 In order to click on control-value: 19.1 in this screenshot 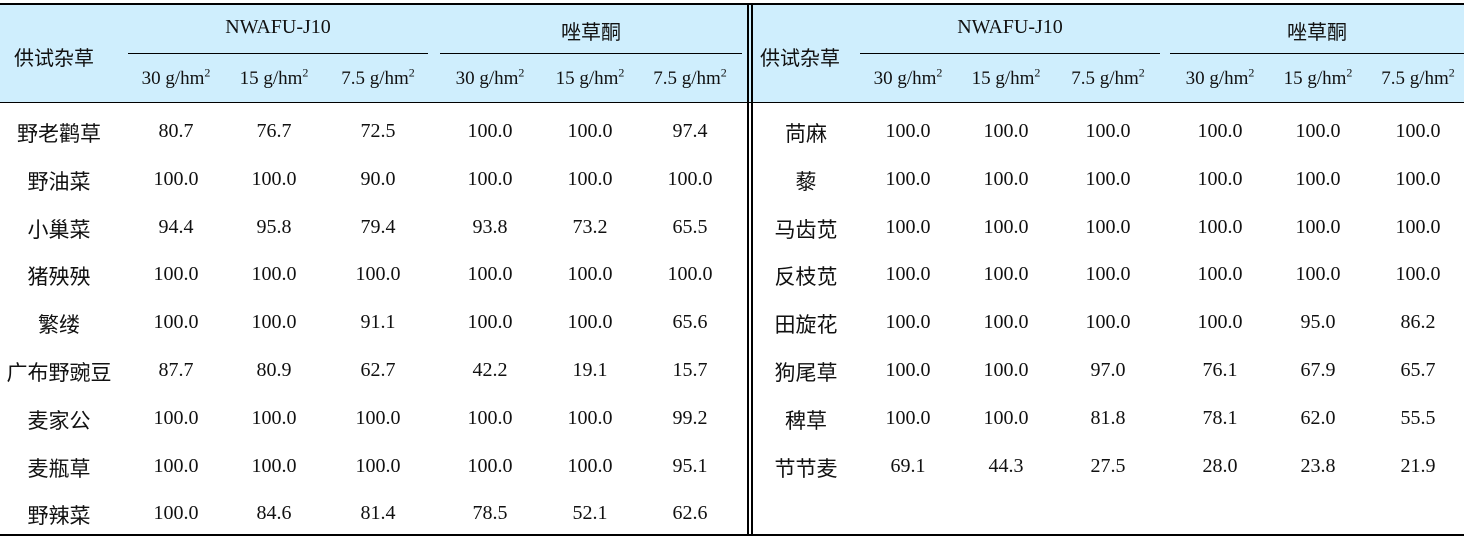, I will do `click(590, 370)`.